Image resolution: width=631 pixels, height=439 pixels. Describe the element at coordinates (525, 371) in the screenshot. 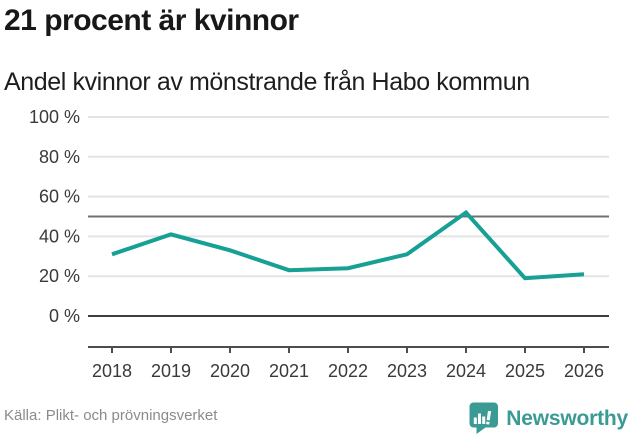

I see `x-tick-label-2025: 2025` at that location.